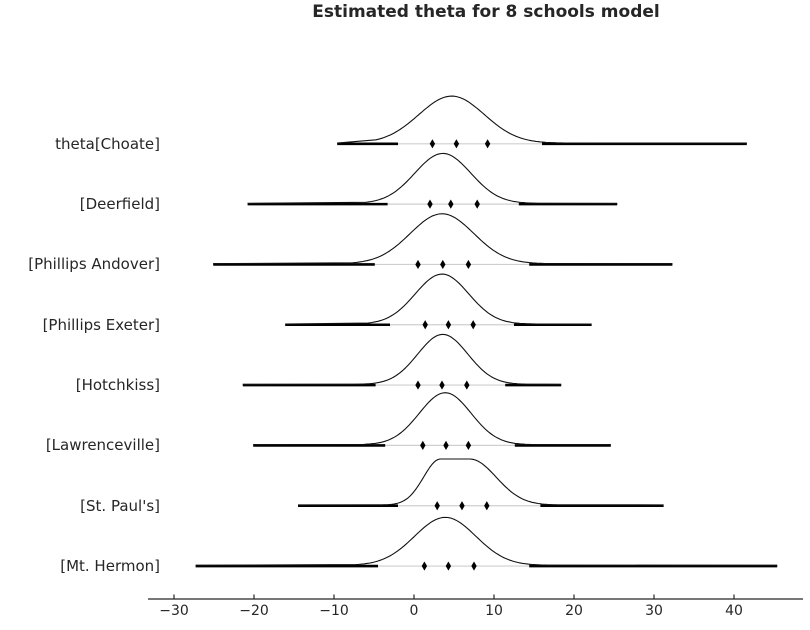  What do you see at coordinates (120, 506) in the screenshot?
I see `row-label-stpauls: [St. Paul's]` at bounding box center [120, 506].